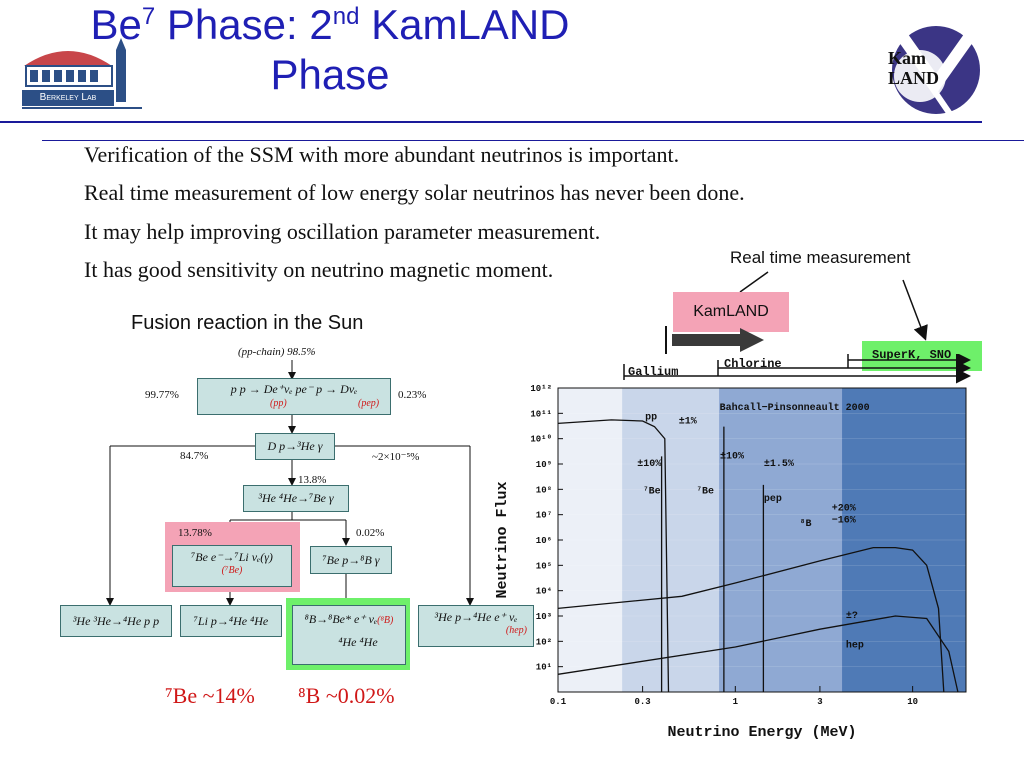 The width and height of the screenshot is (1024, 768). What do you see at coordinates (247, 323) in the screenshot?
I see `fusion-heading: Fusion reaction in the Sun` at bounding box center [247, 323].